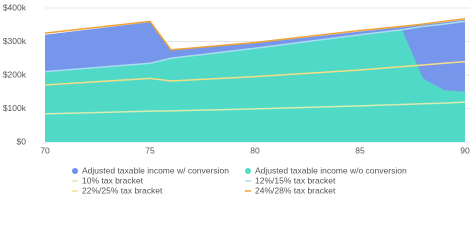 The height and width of the screenshot is (240, 472). Describe the element at coordinates (295, 190) in the screenshot. I see `legend-label: 24%/28% tax bracket` at that location.